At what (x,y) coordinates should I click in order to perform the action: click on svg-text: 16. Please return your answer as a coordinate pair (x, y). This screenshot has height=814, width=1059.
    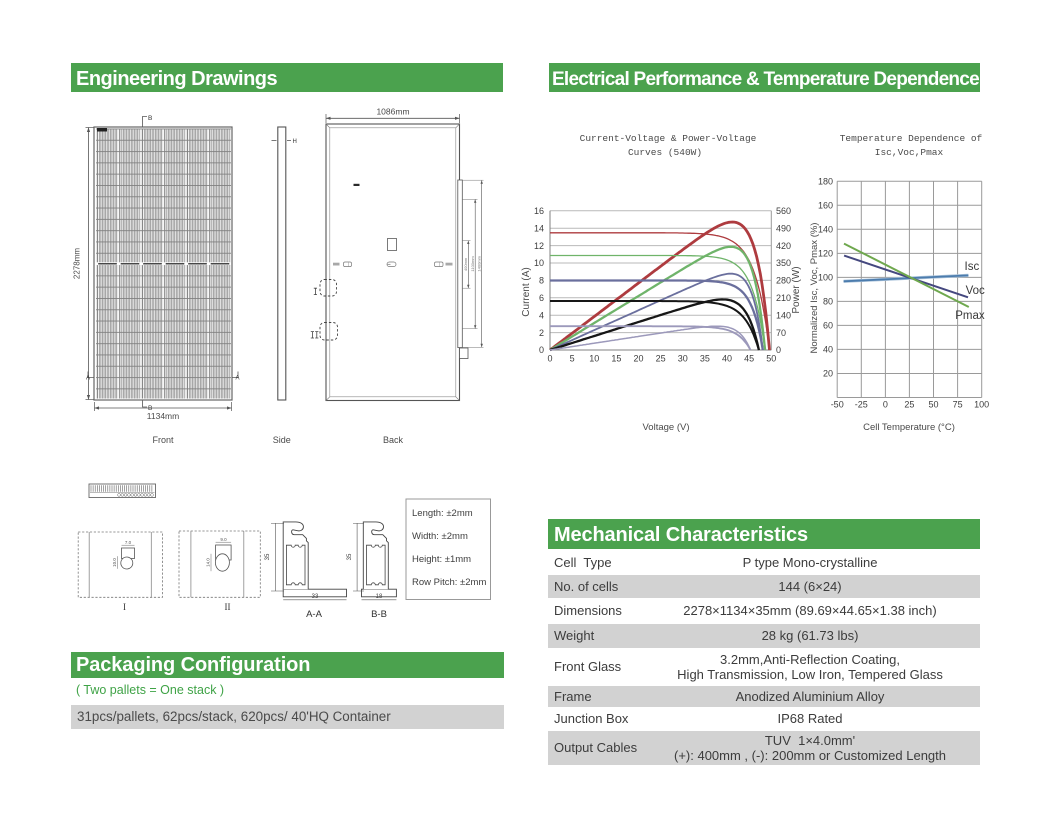
    Looking at the image, I should click on (539, 211).